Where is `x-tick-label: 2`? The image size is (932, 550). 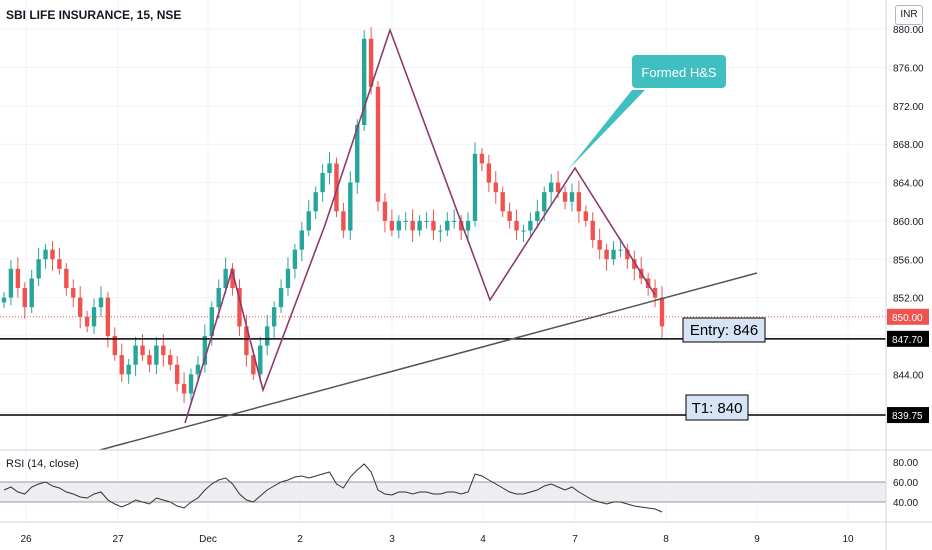 x-tick-label: 2 is located at coordinates (300, 539).